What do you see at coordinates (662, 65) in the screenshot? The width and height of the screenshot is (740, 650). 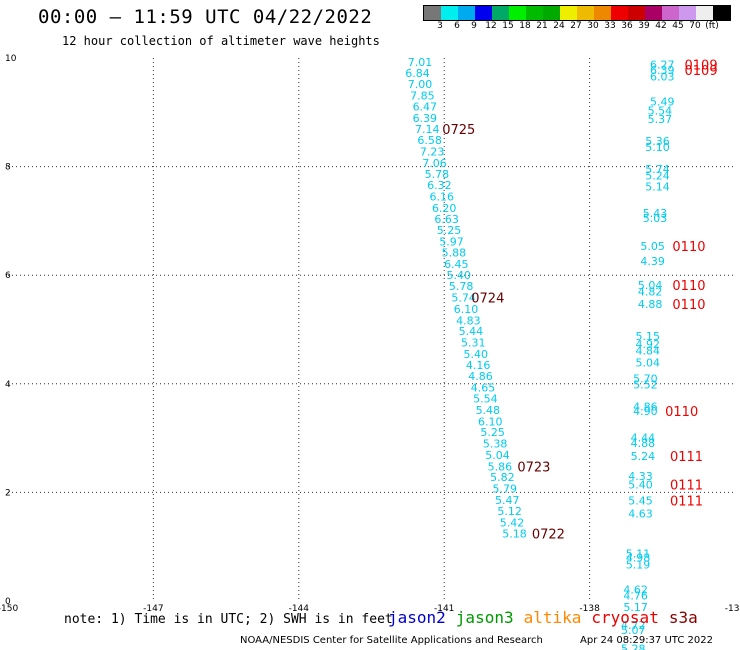 I see `wave-height-label: 6.27` at bounding box center [662, 65].